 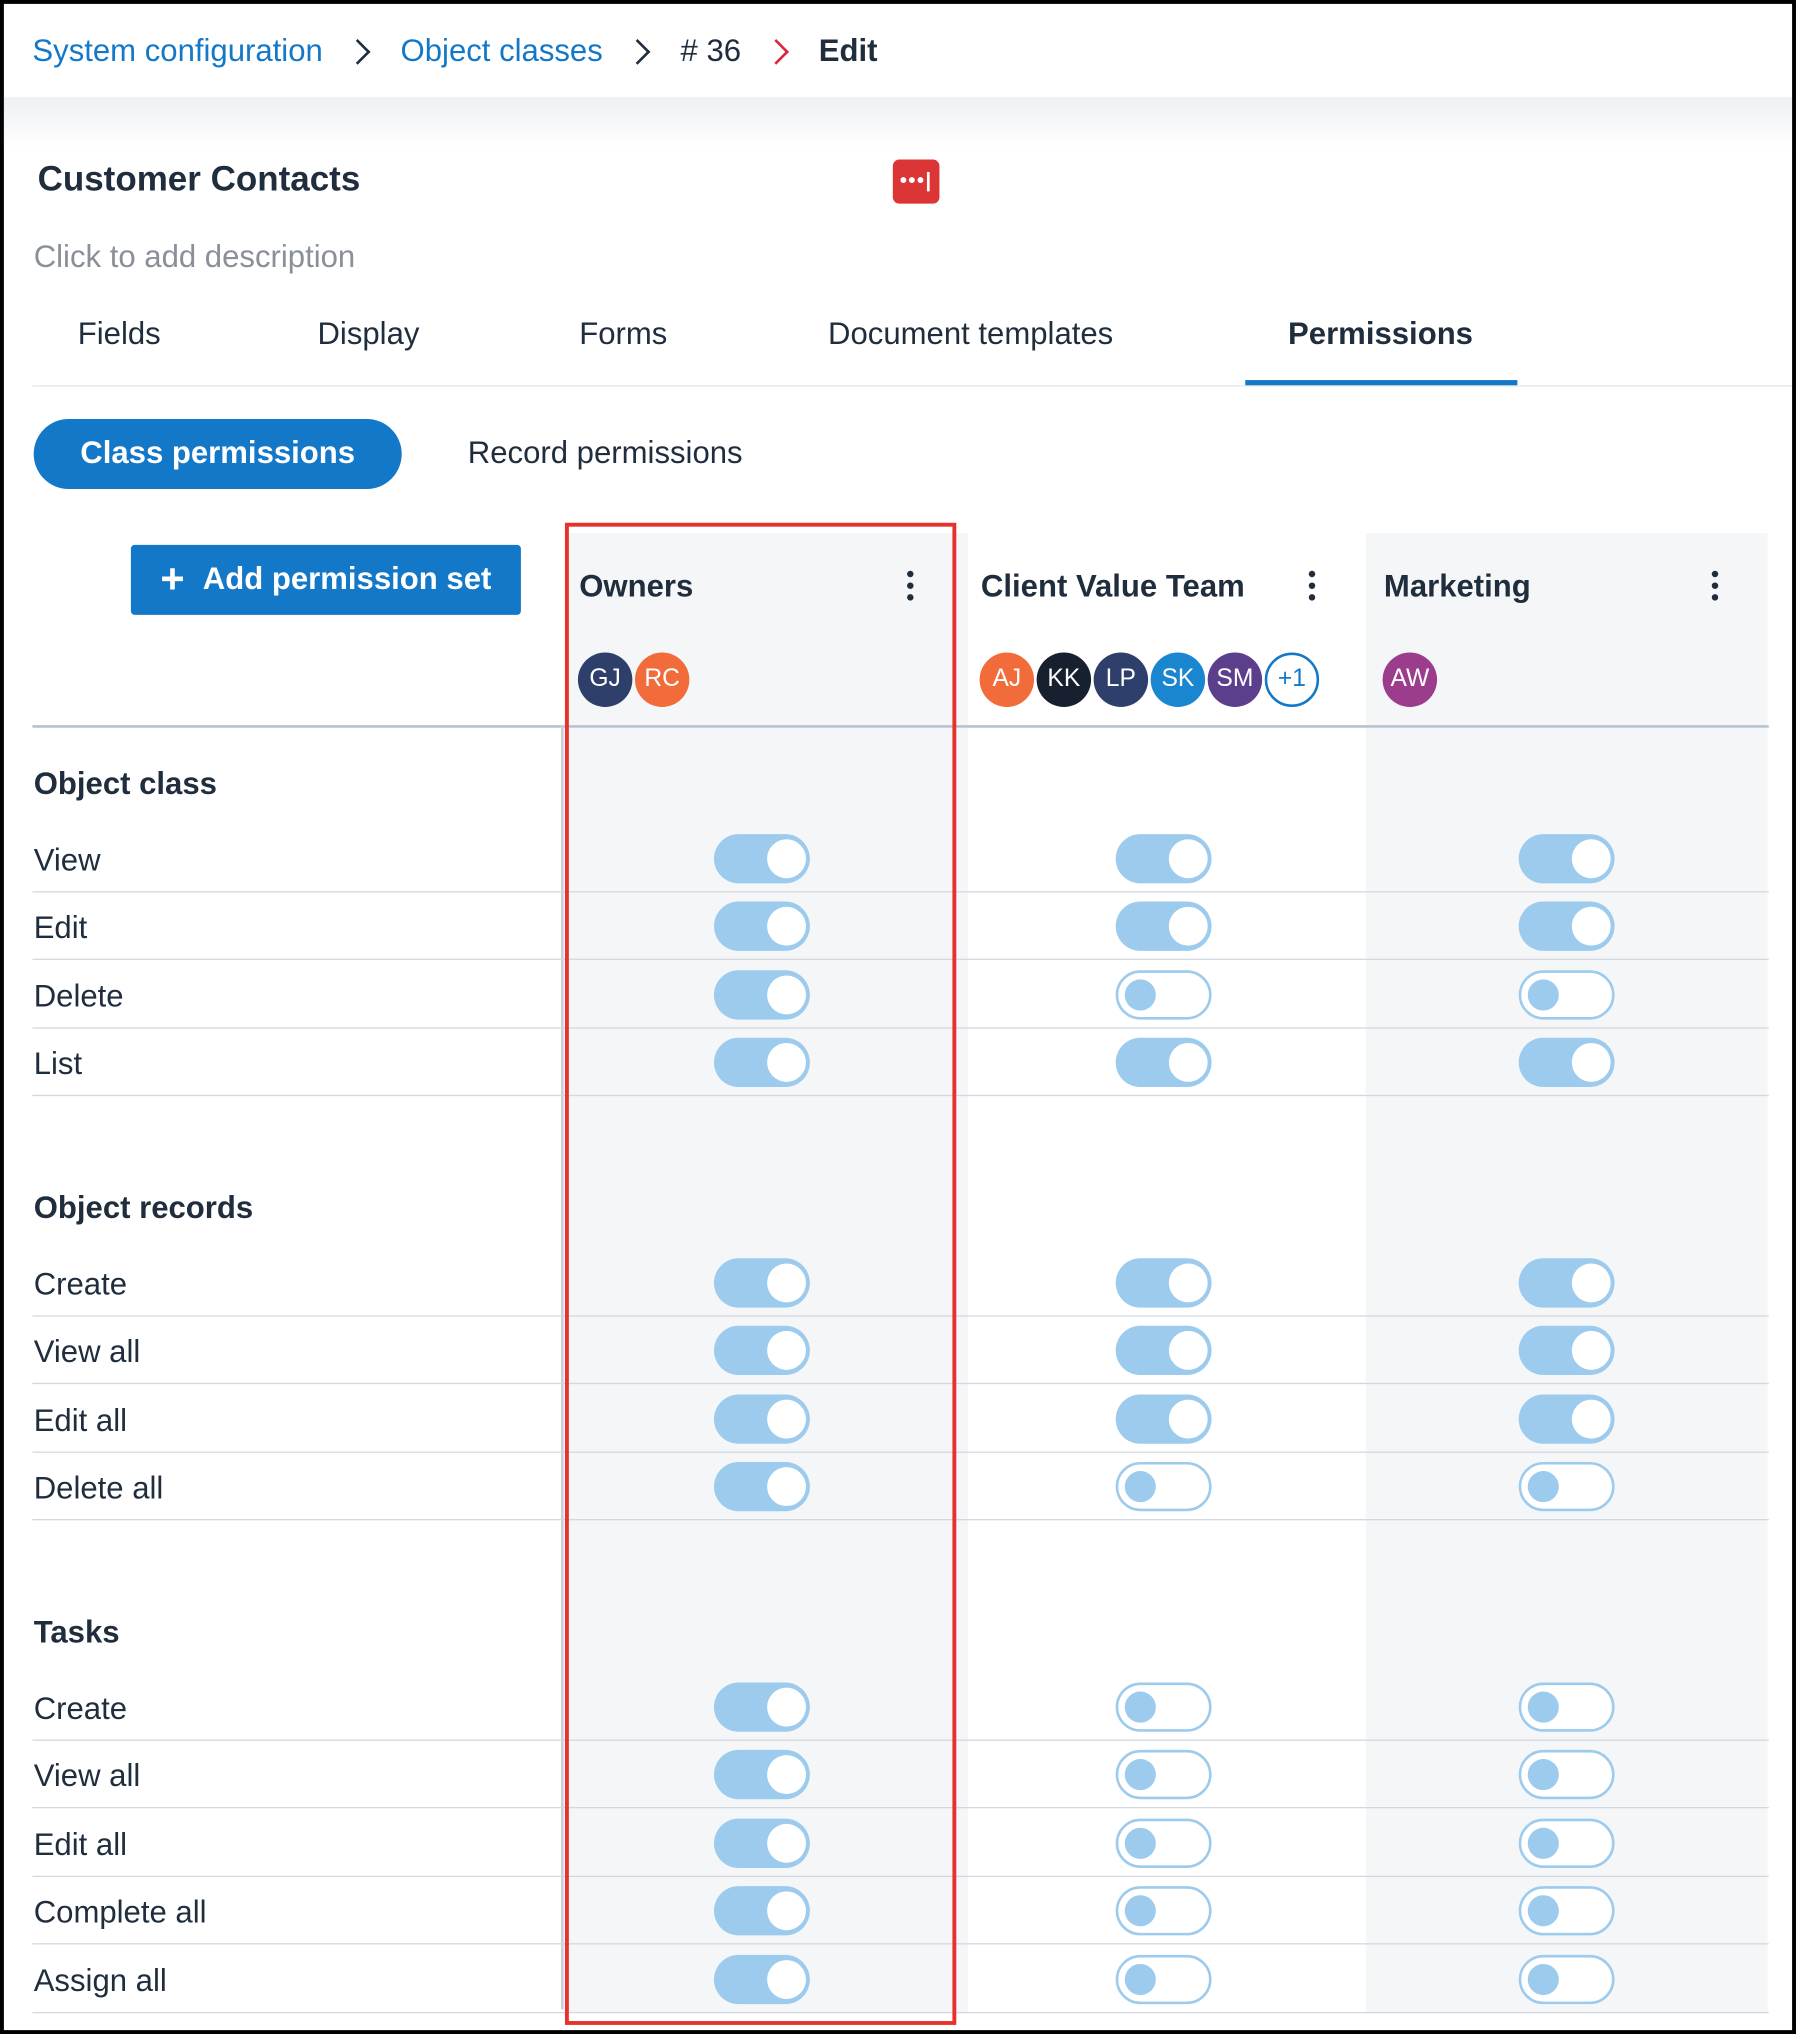 I want to click on description-placeholder: Click to add description, so click(x=194, y=257).